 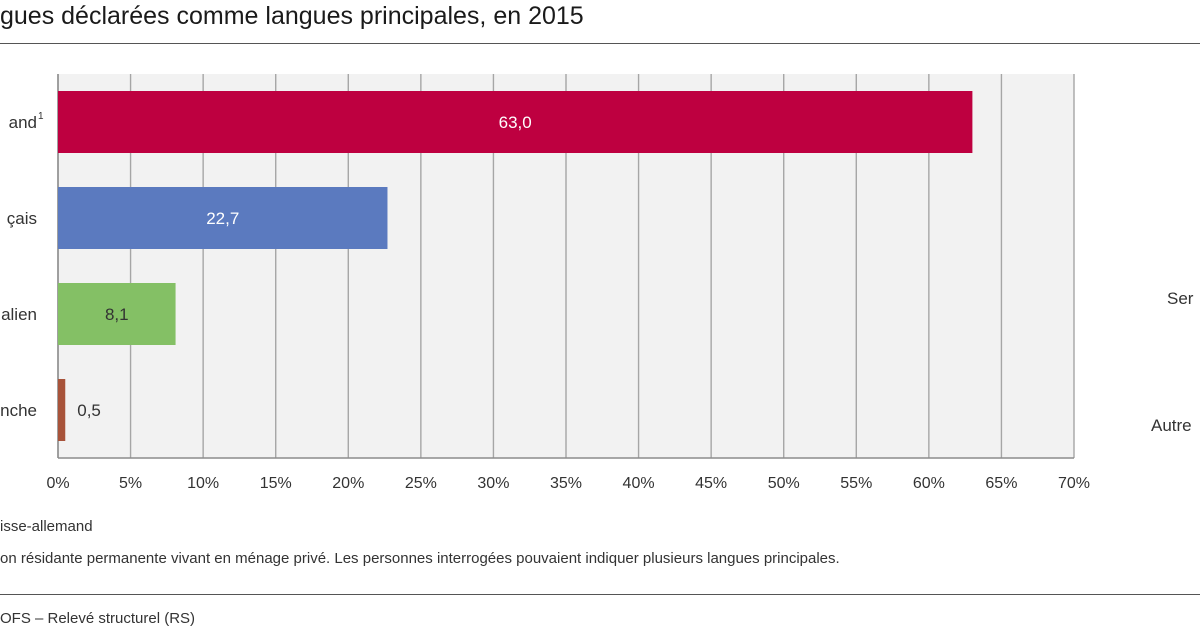 What do you see at coordinates (784, 483) in the screenshot?
I see `x-tick-label: 50%` at bounding box center [784, 483].